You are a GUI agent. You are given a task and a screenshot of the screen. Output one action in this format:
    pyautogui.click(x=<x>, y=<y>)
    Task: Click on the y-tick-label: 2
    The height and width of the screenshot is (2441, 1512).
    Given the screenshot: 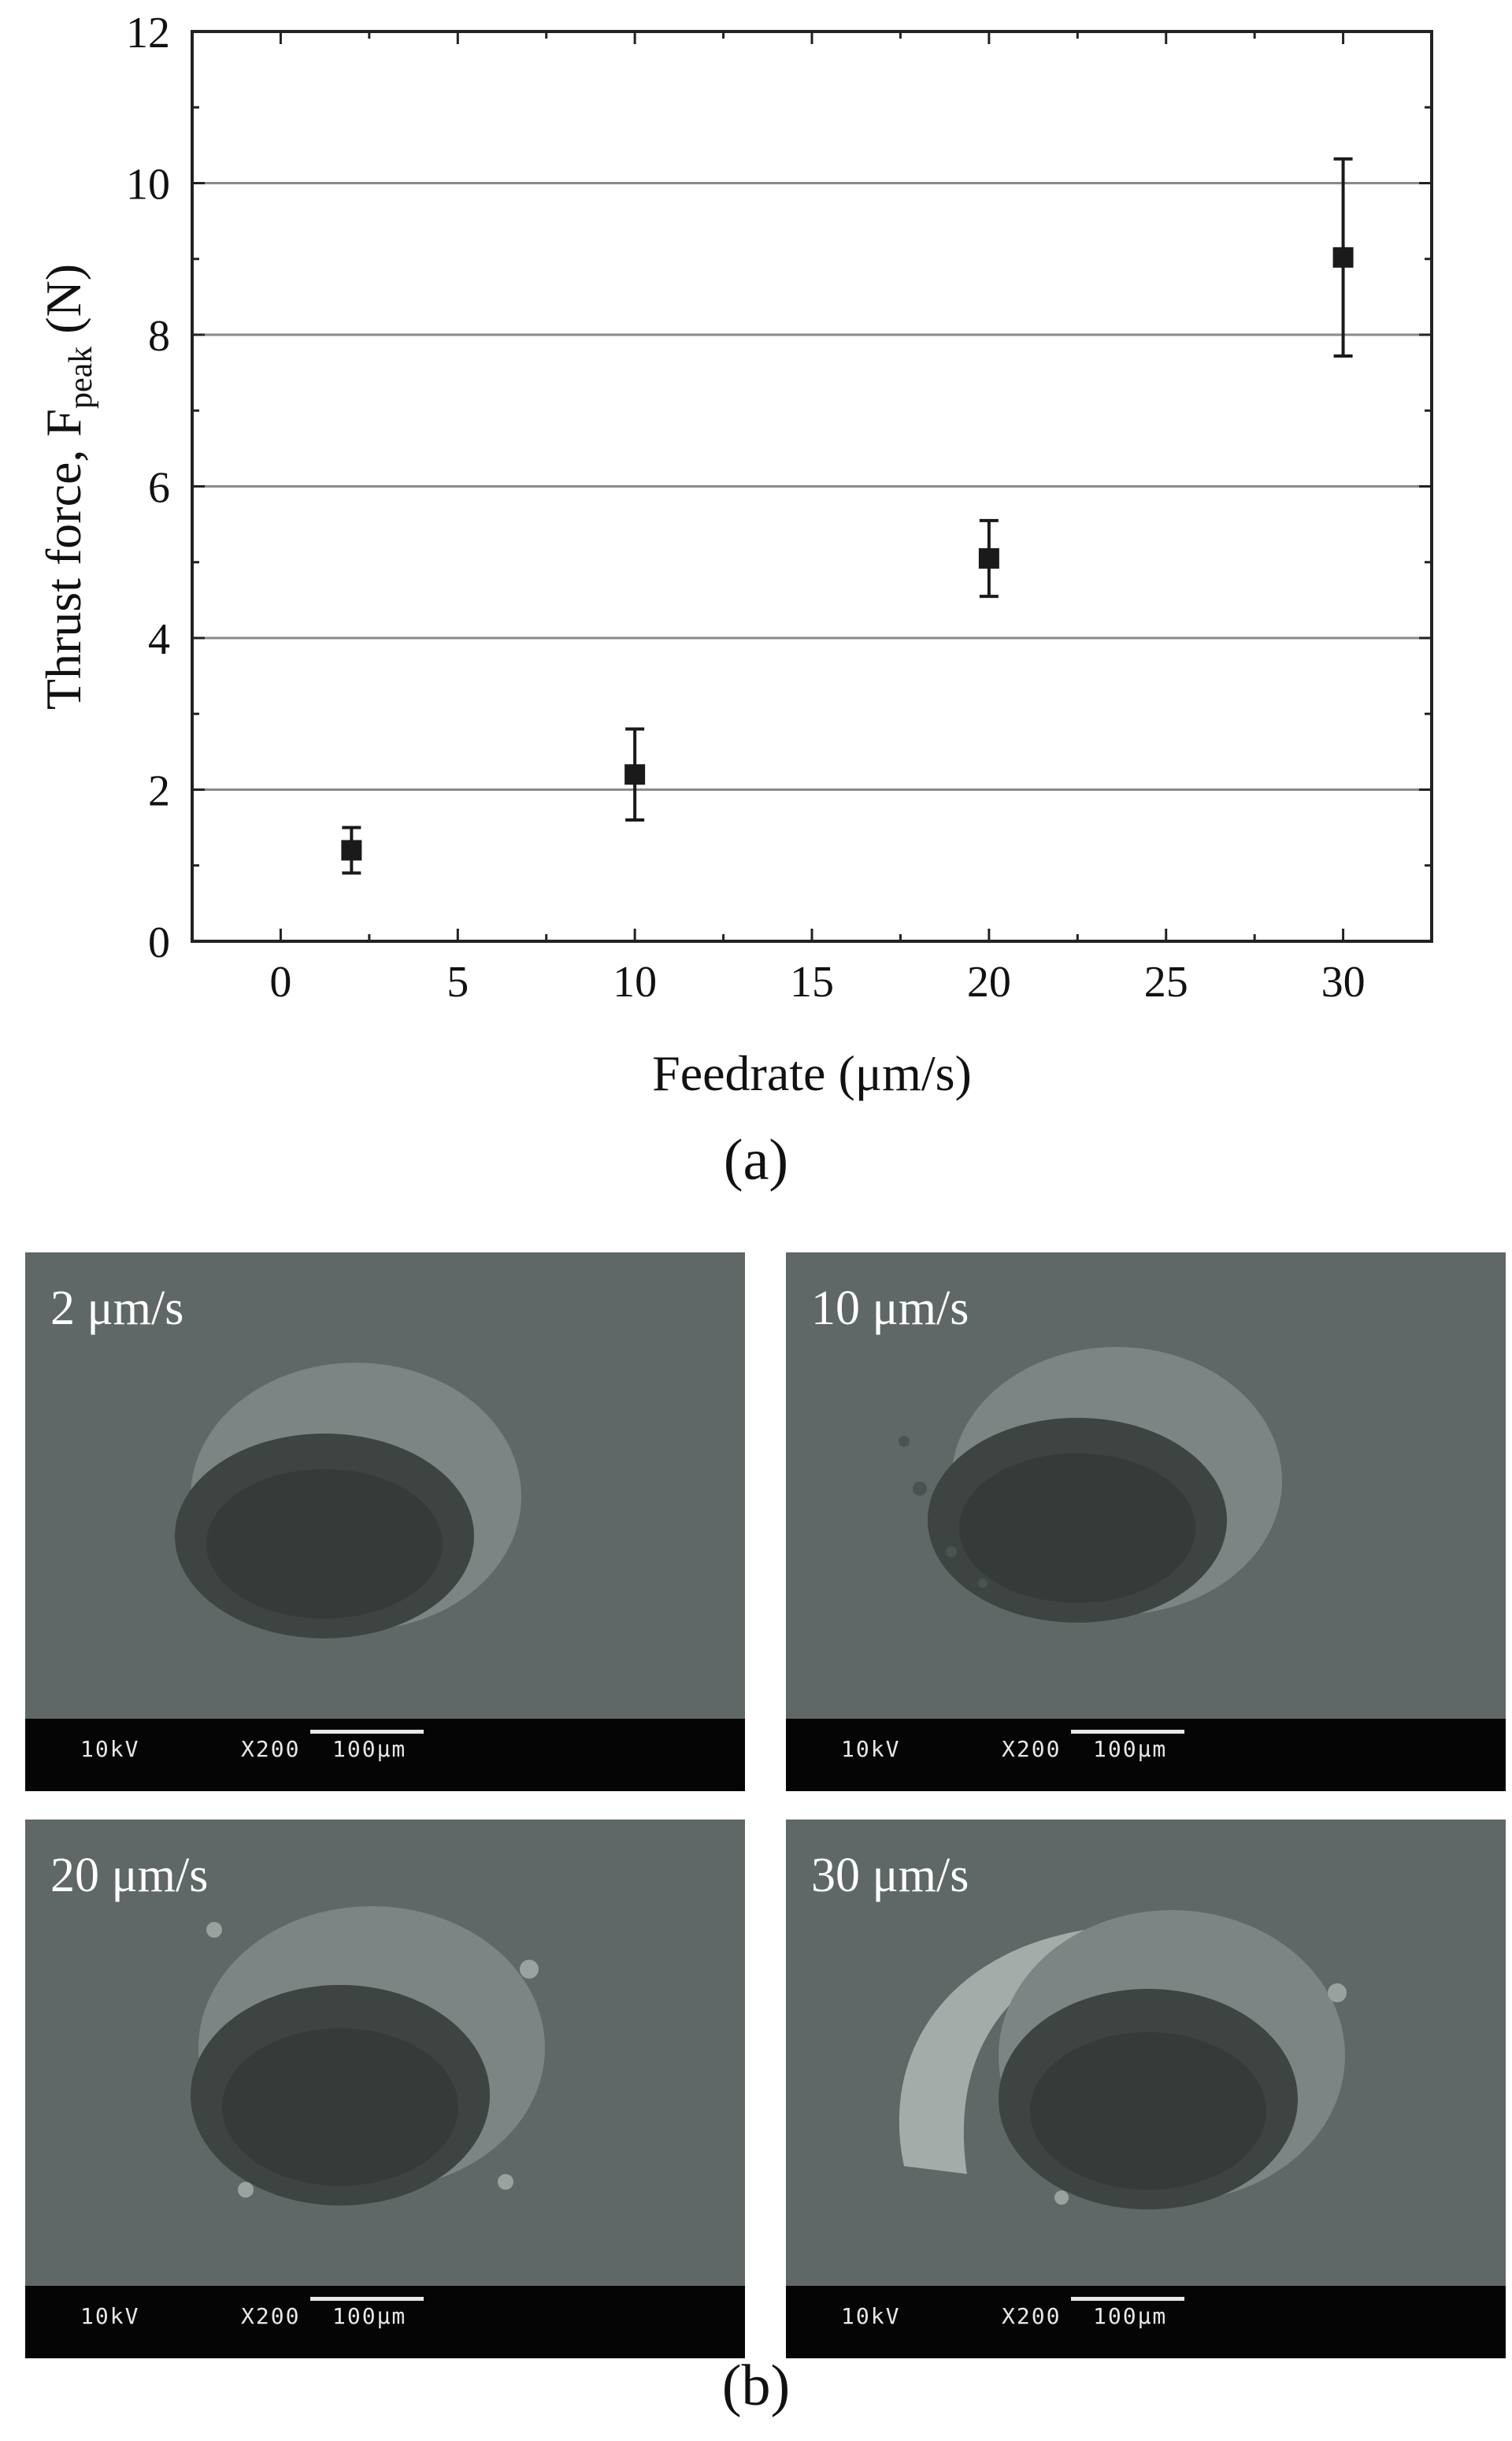 What is the action you would take?
    pyautogui.click(x=159, y=792)
    